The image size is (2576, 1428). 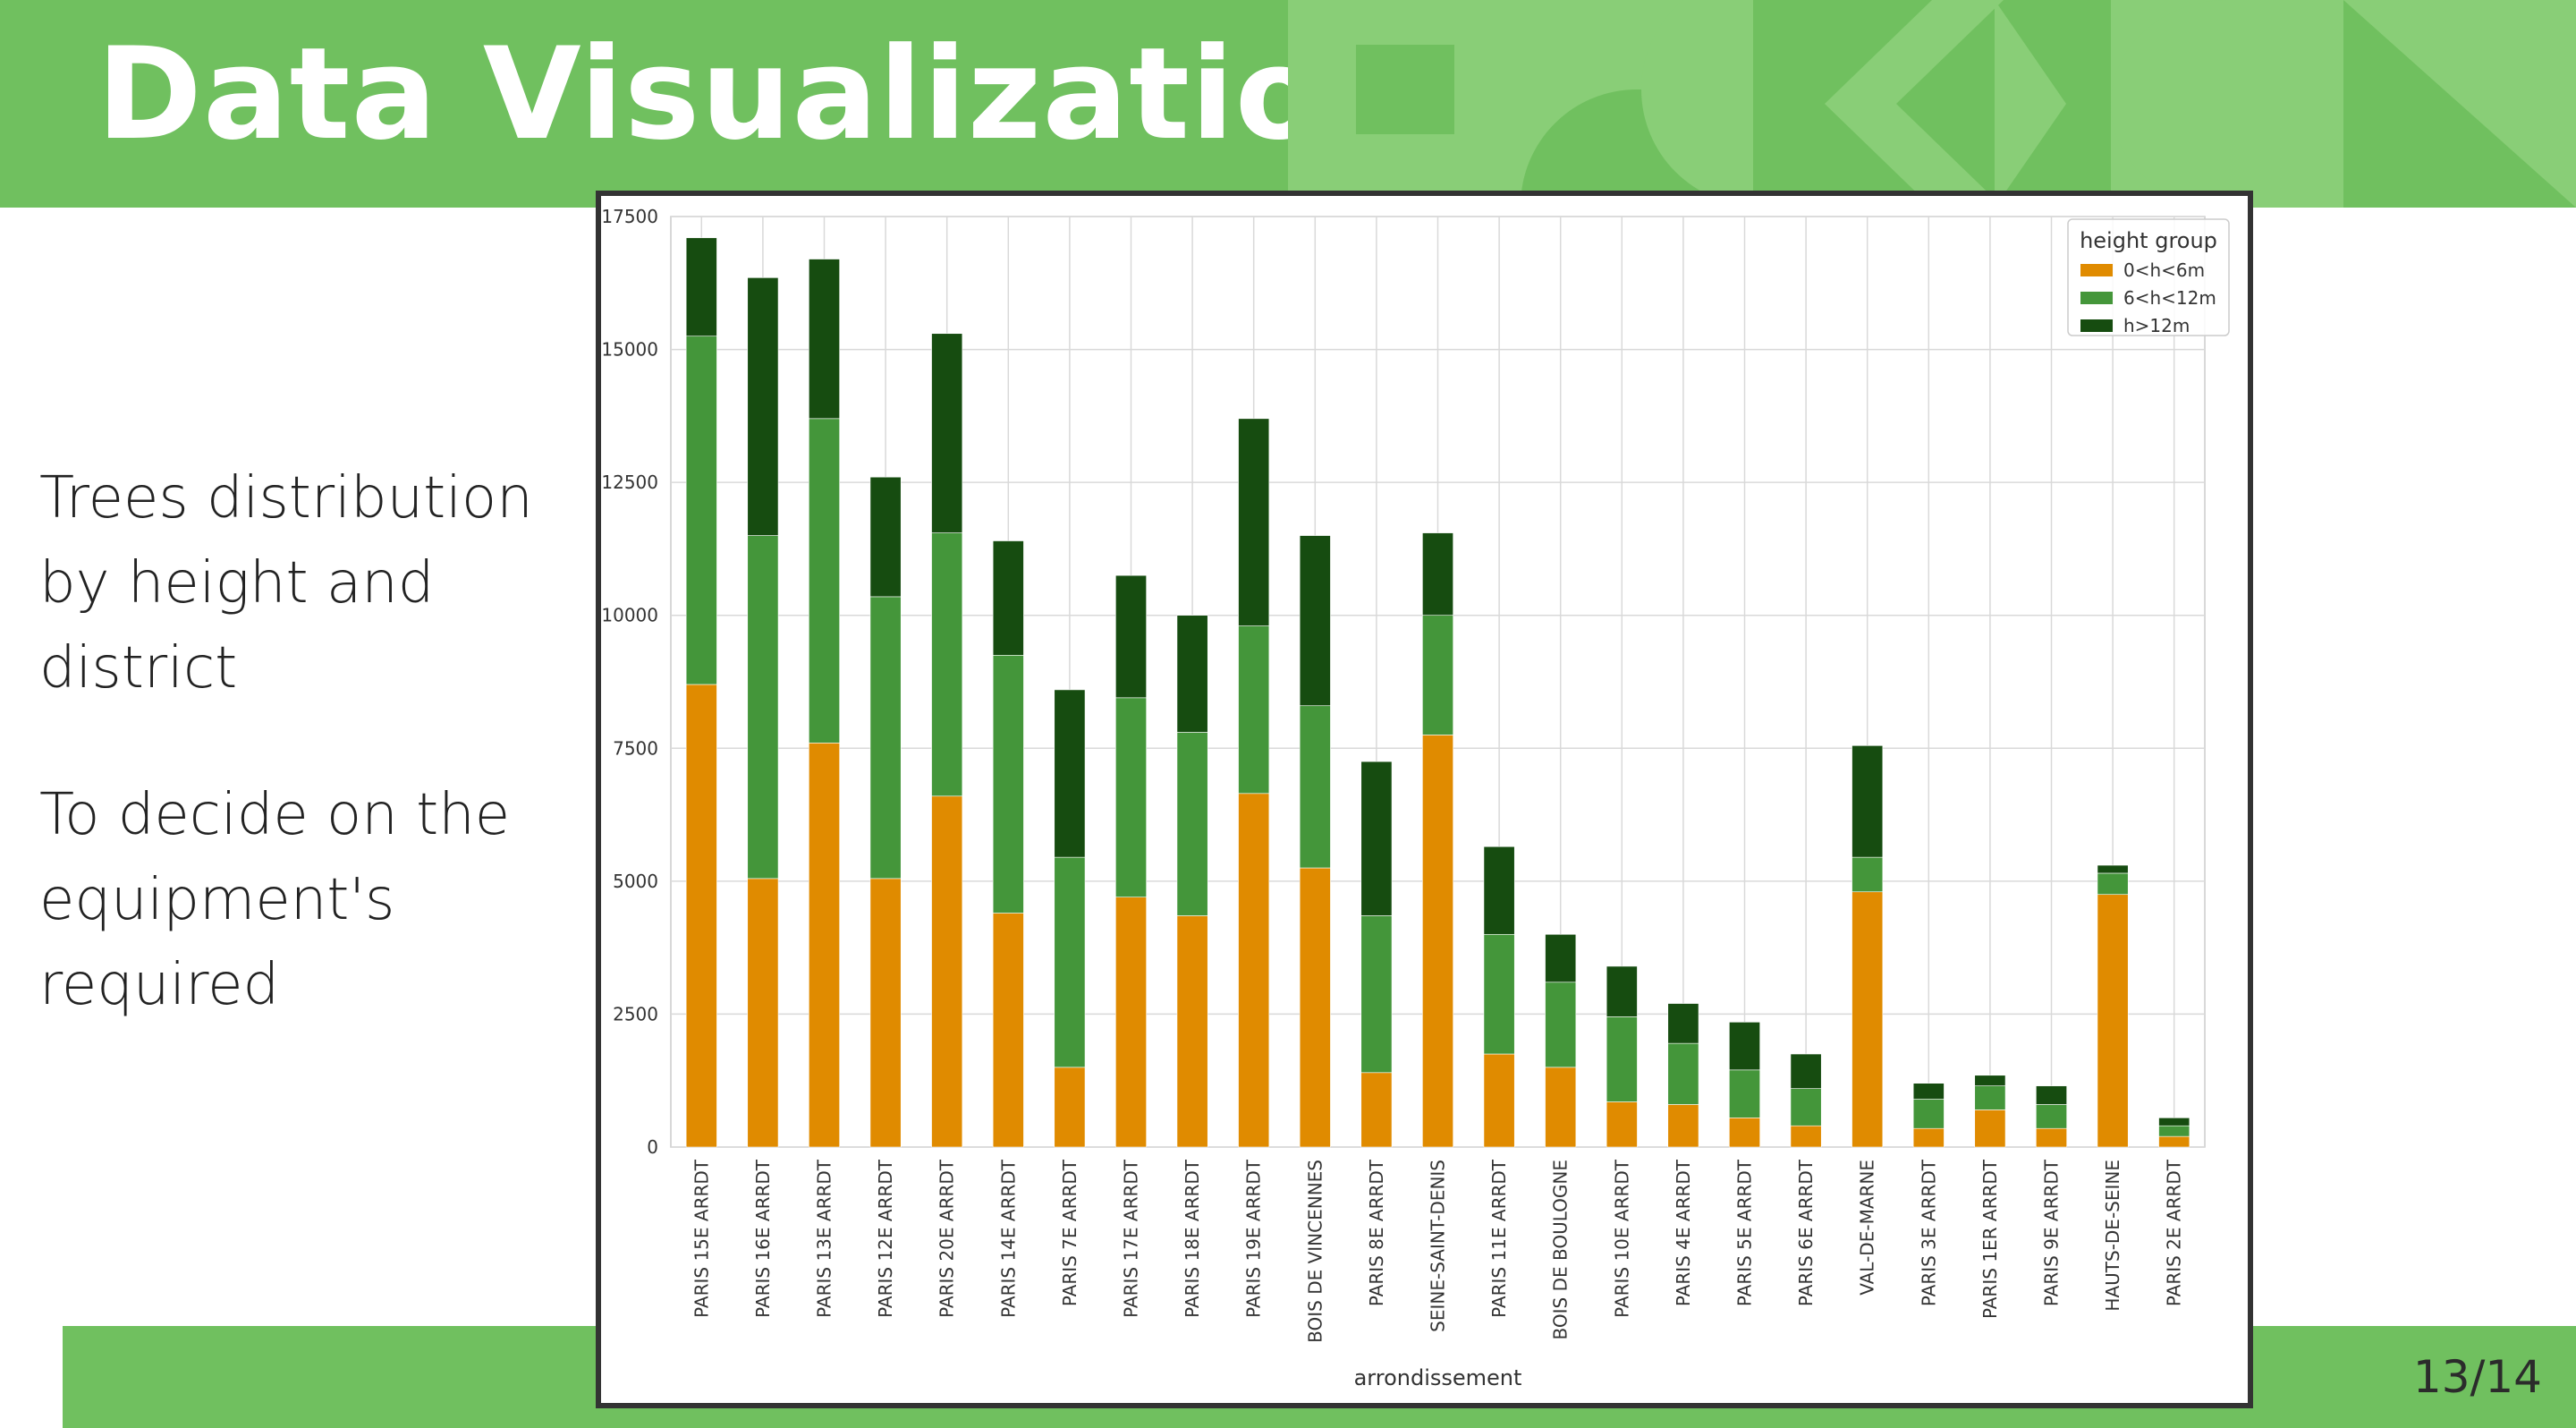 I want to click on y-tick-label: 12500, so click(x=629, y=482).